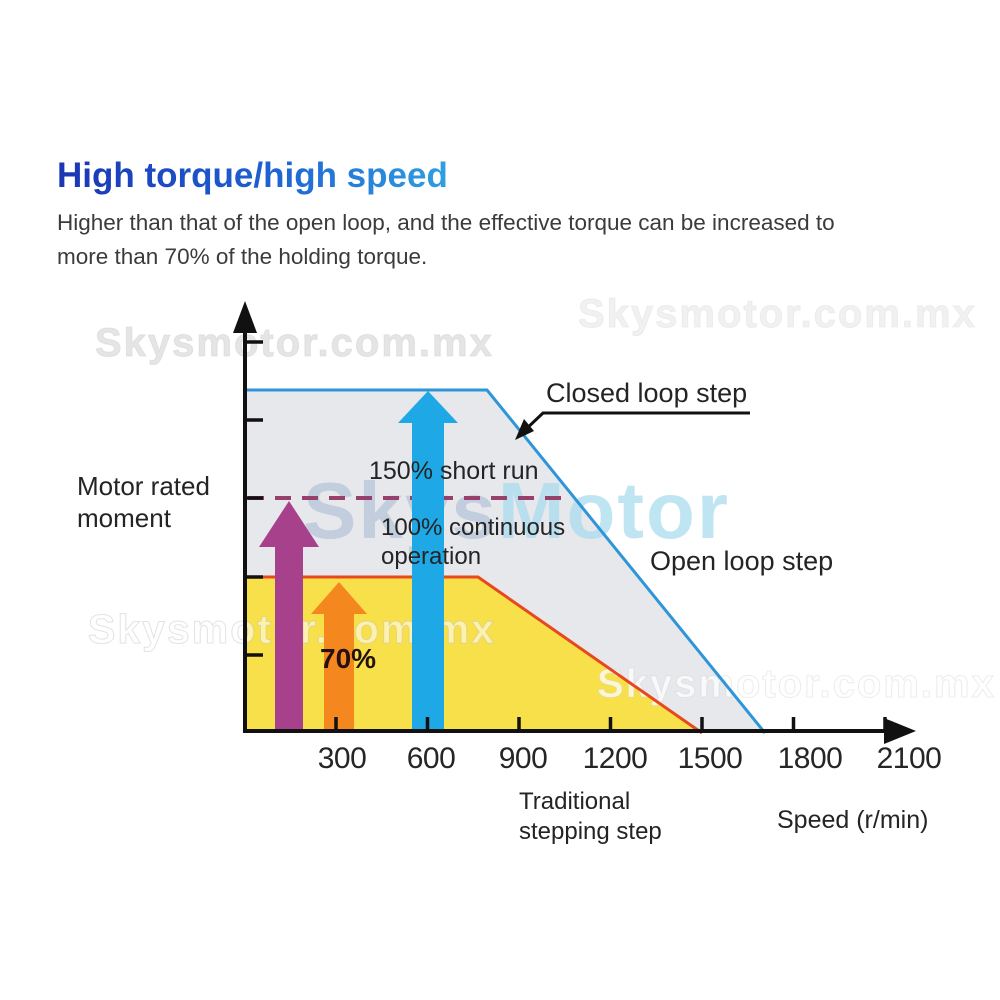 This screenshot has width=1000, height=1000. I want to click on open-loop-curve, so click(474, 655).